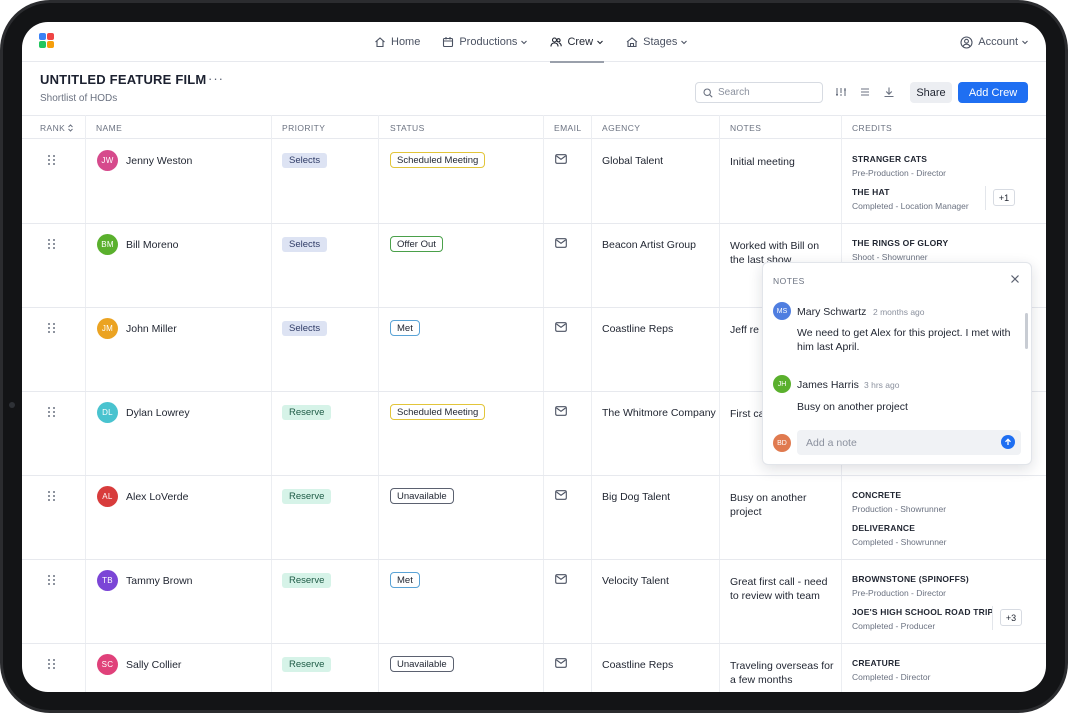 Image resolution: width=1068 pixels, height=713 pixels. What do you see at coordinates (889, 92) in the screenshot?
I see `download-icon` at bounding box center [889, 92].